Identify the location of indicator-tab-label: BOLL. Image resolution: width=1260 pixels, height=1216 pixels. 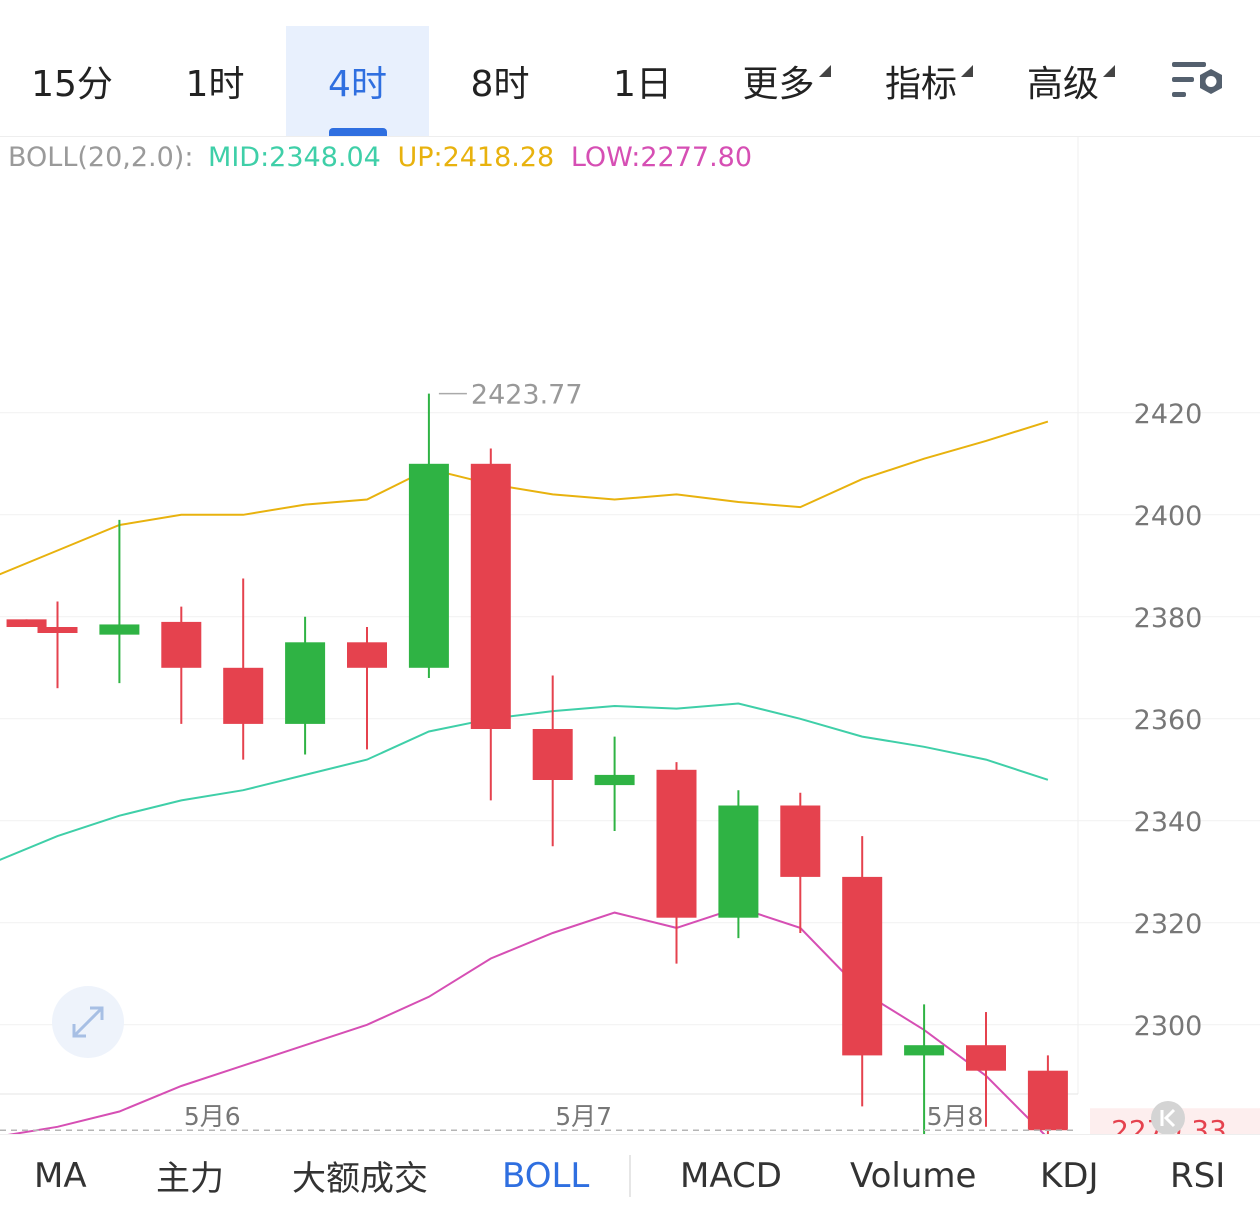
(546, 1175).